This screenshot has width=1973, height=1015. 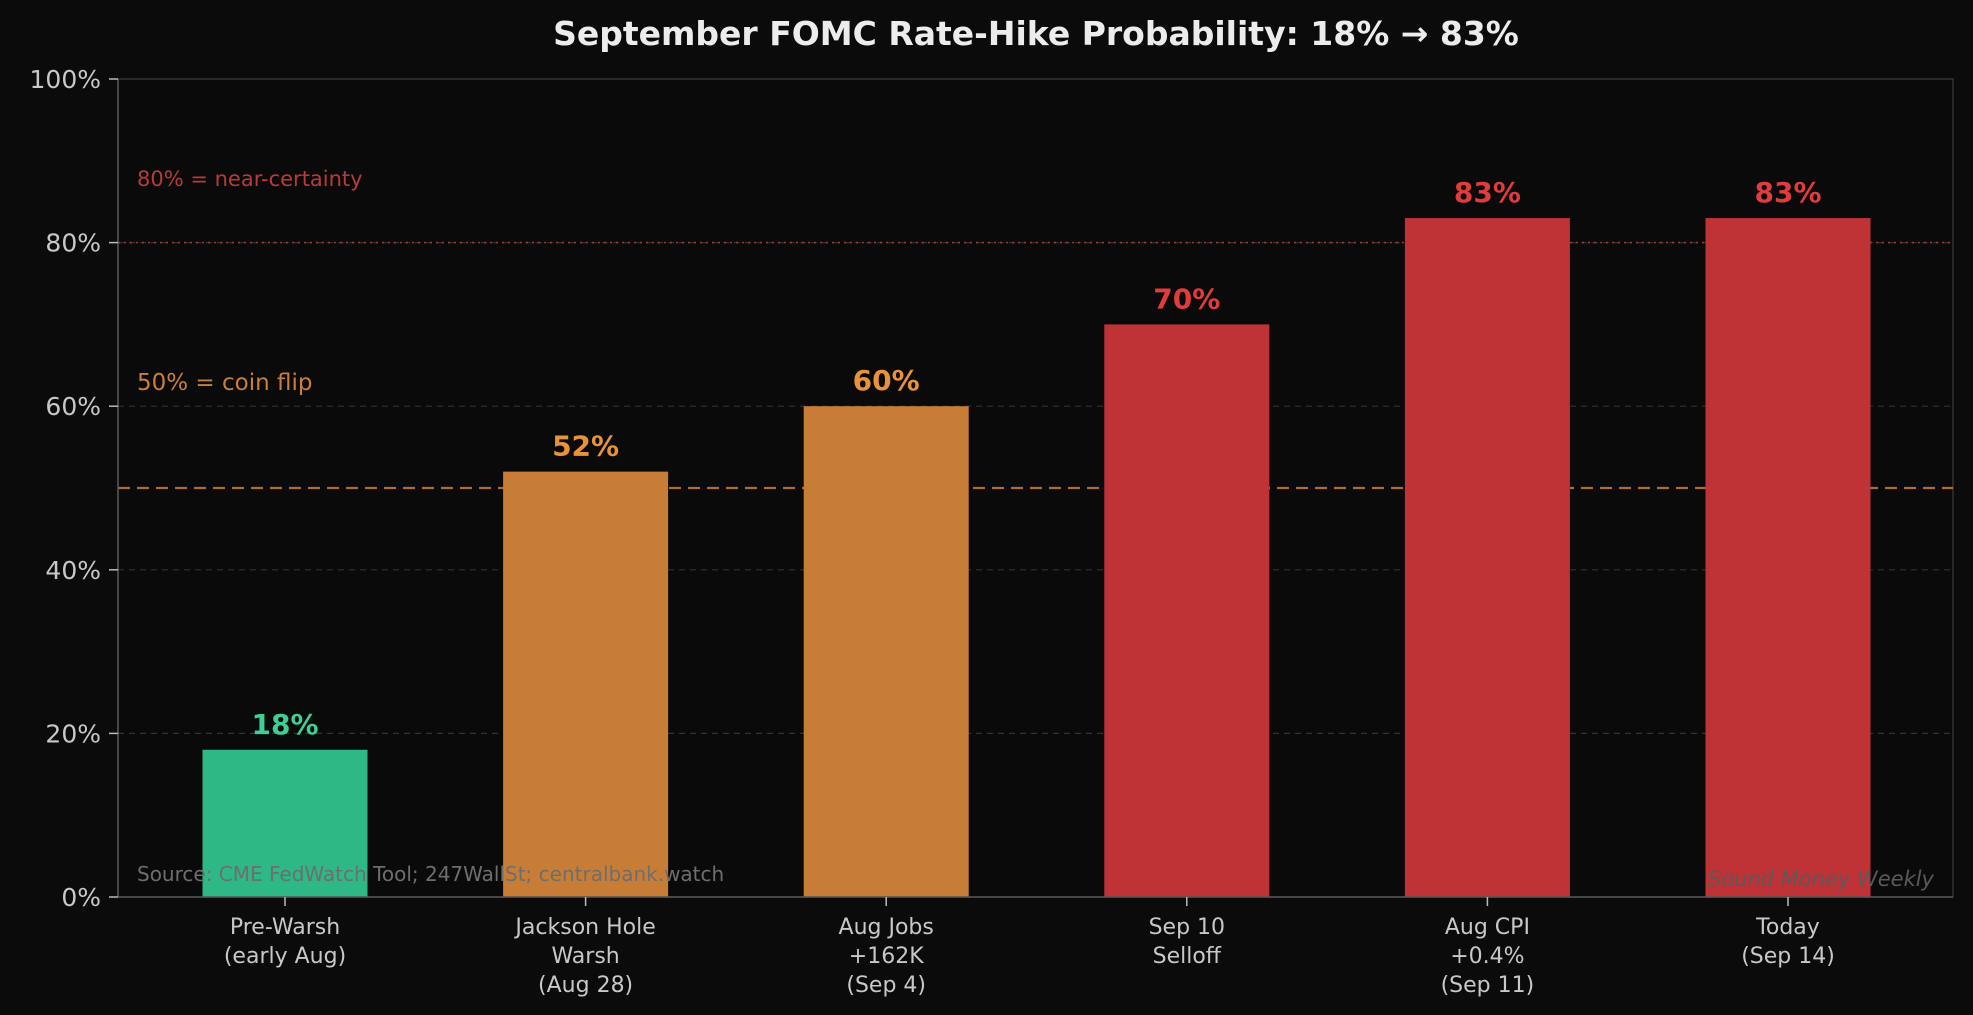 What do you see at coordinates (886, 380) in the screenshot?
I see `bar-value-label: 60%` at bounding box center [886, 380].